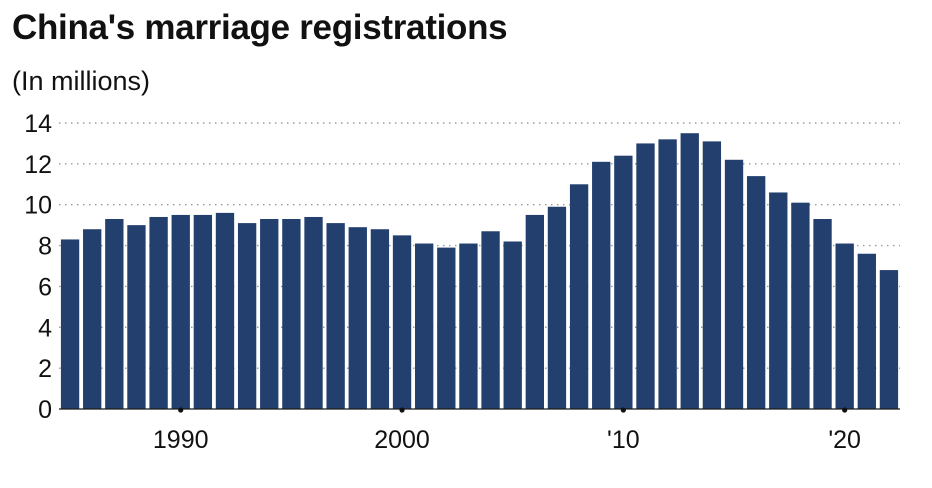 The width and height of the screenshot is (932, 488). I want to click on bar-2018, so click(800, 305).